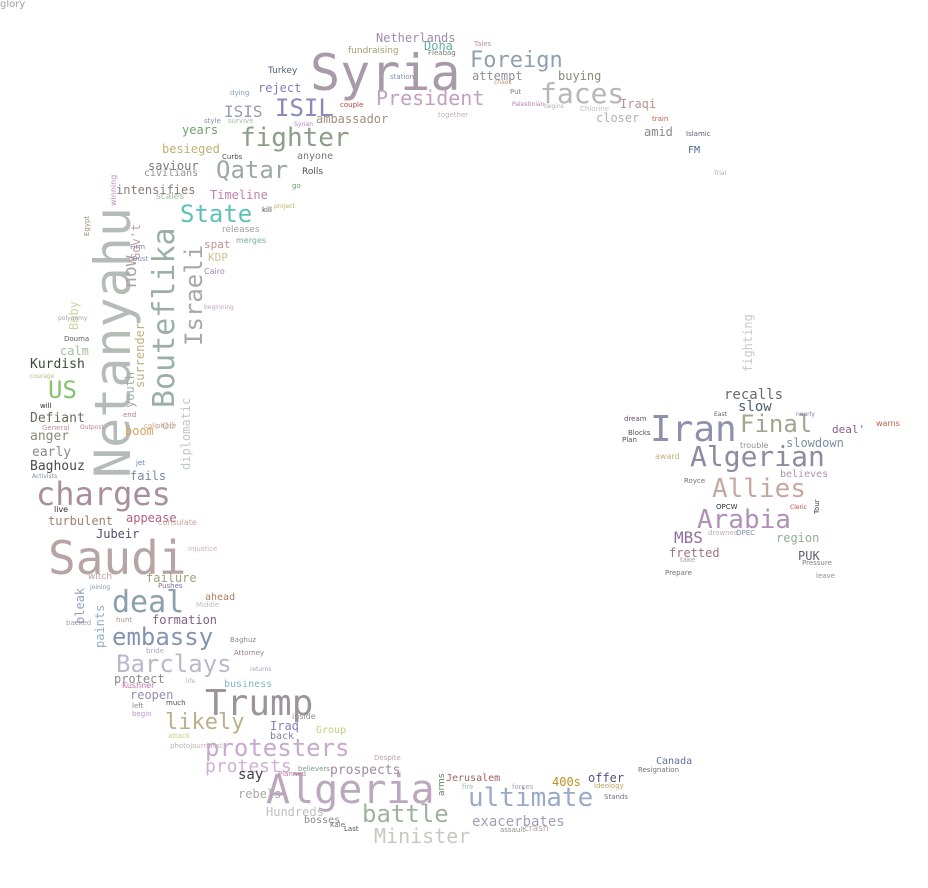 This screenshot has height=888, width=928. I want to click on cloud-word: recalls, so click(754, 395).